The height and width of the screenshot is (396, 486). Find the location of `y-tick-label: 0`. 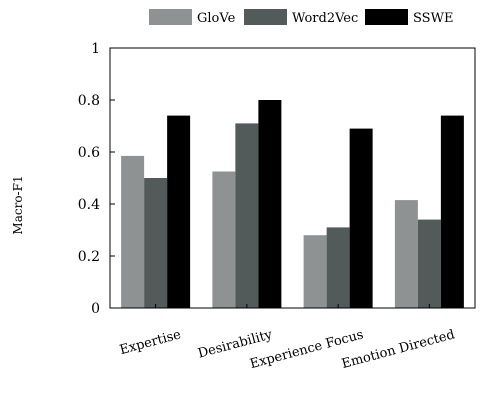

y-tick-label: 0 is located at coordinates (95, 309).